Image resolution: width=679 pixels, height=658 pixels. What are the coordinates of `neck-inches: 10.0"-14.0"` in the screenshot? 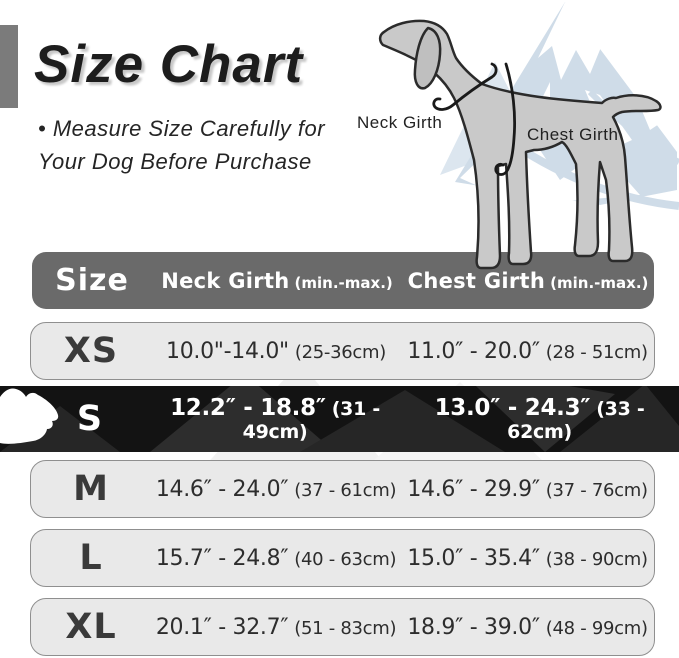 It's located at (227, 351).